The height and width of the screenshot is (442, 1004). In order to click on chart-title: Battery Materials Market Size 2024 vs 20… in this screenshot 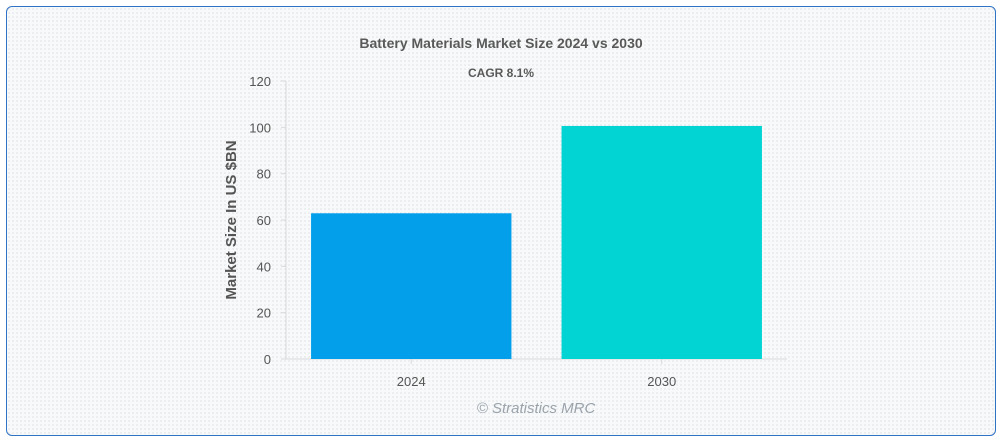, I will do `click(500, 43)`.